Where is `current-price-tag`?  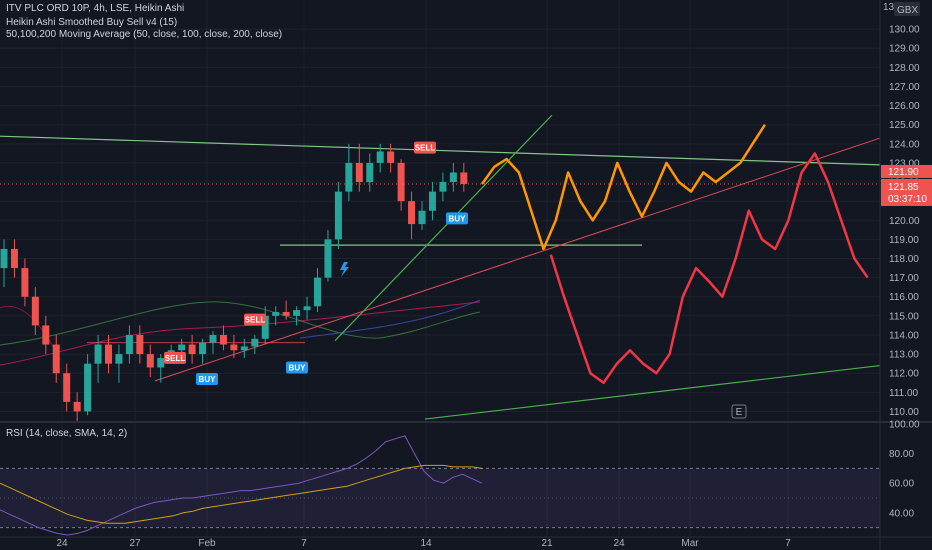
current-price-tag is located at coordinates (906, 192).